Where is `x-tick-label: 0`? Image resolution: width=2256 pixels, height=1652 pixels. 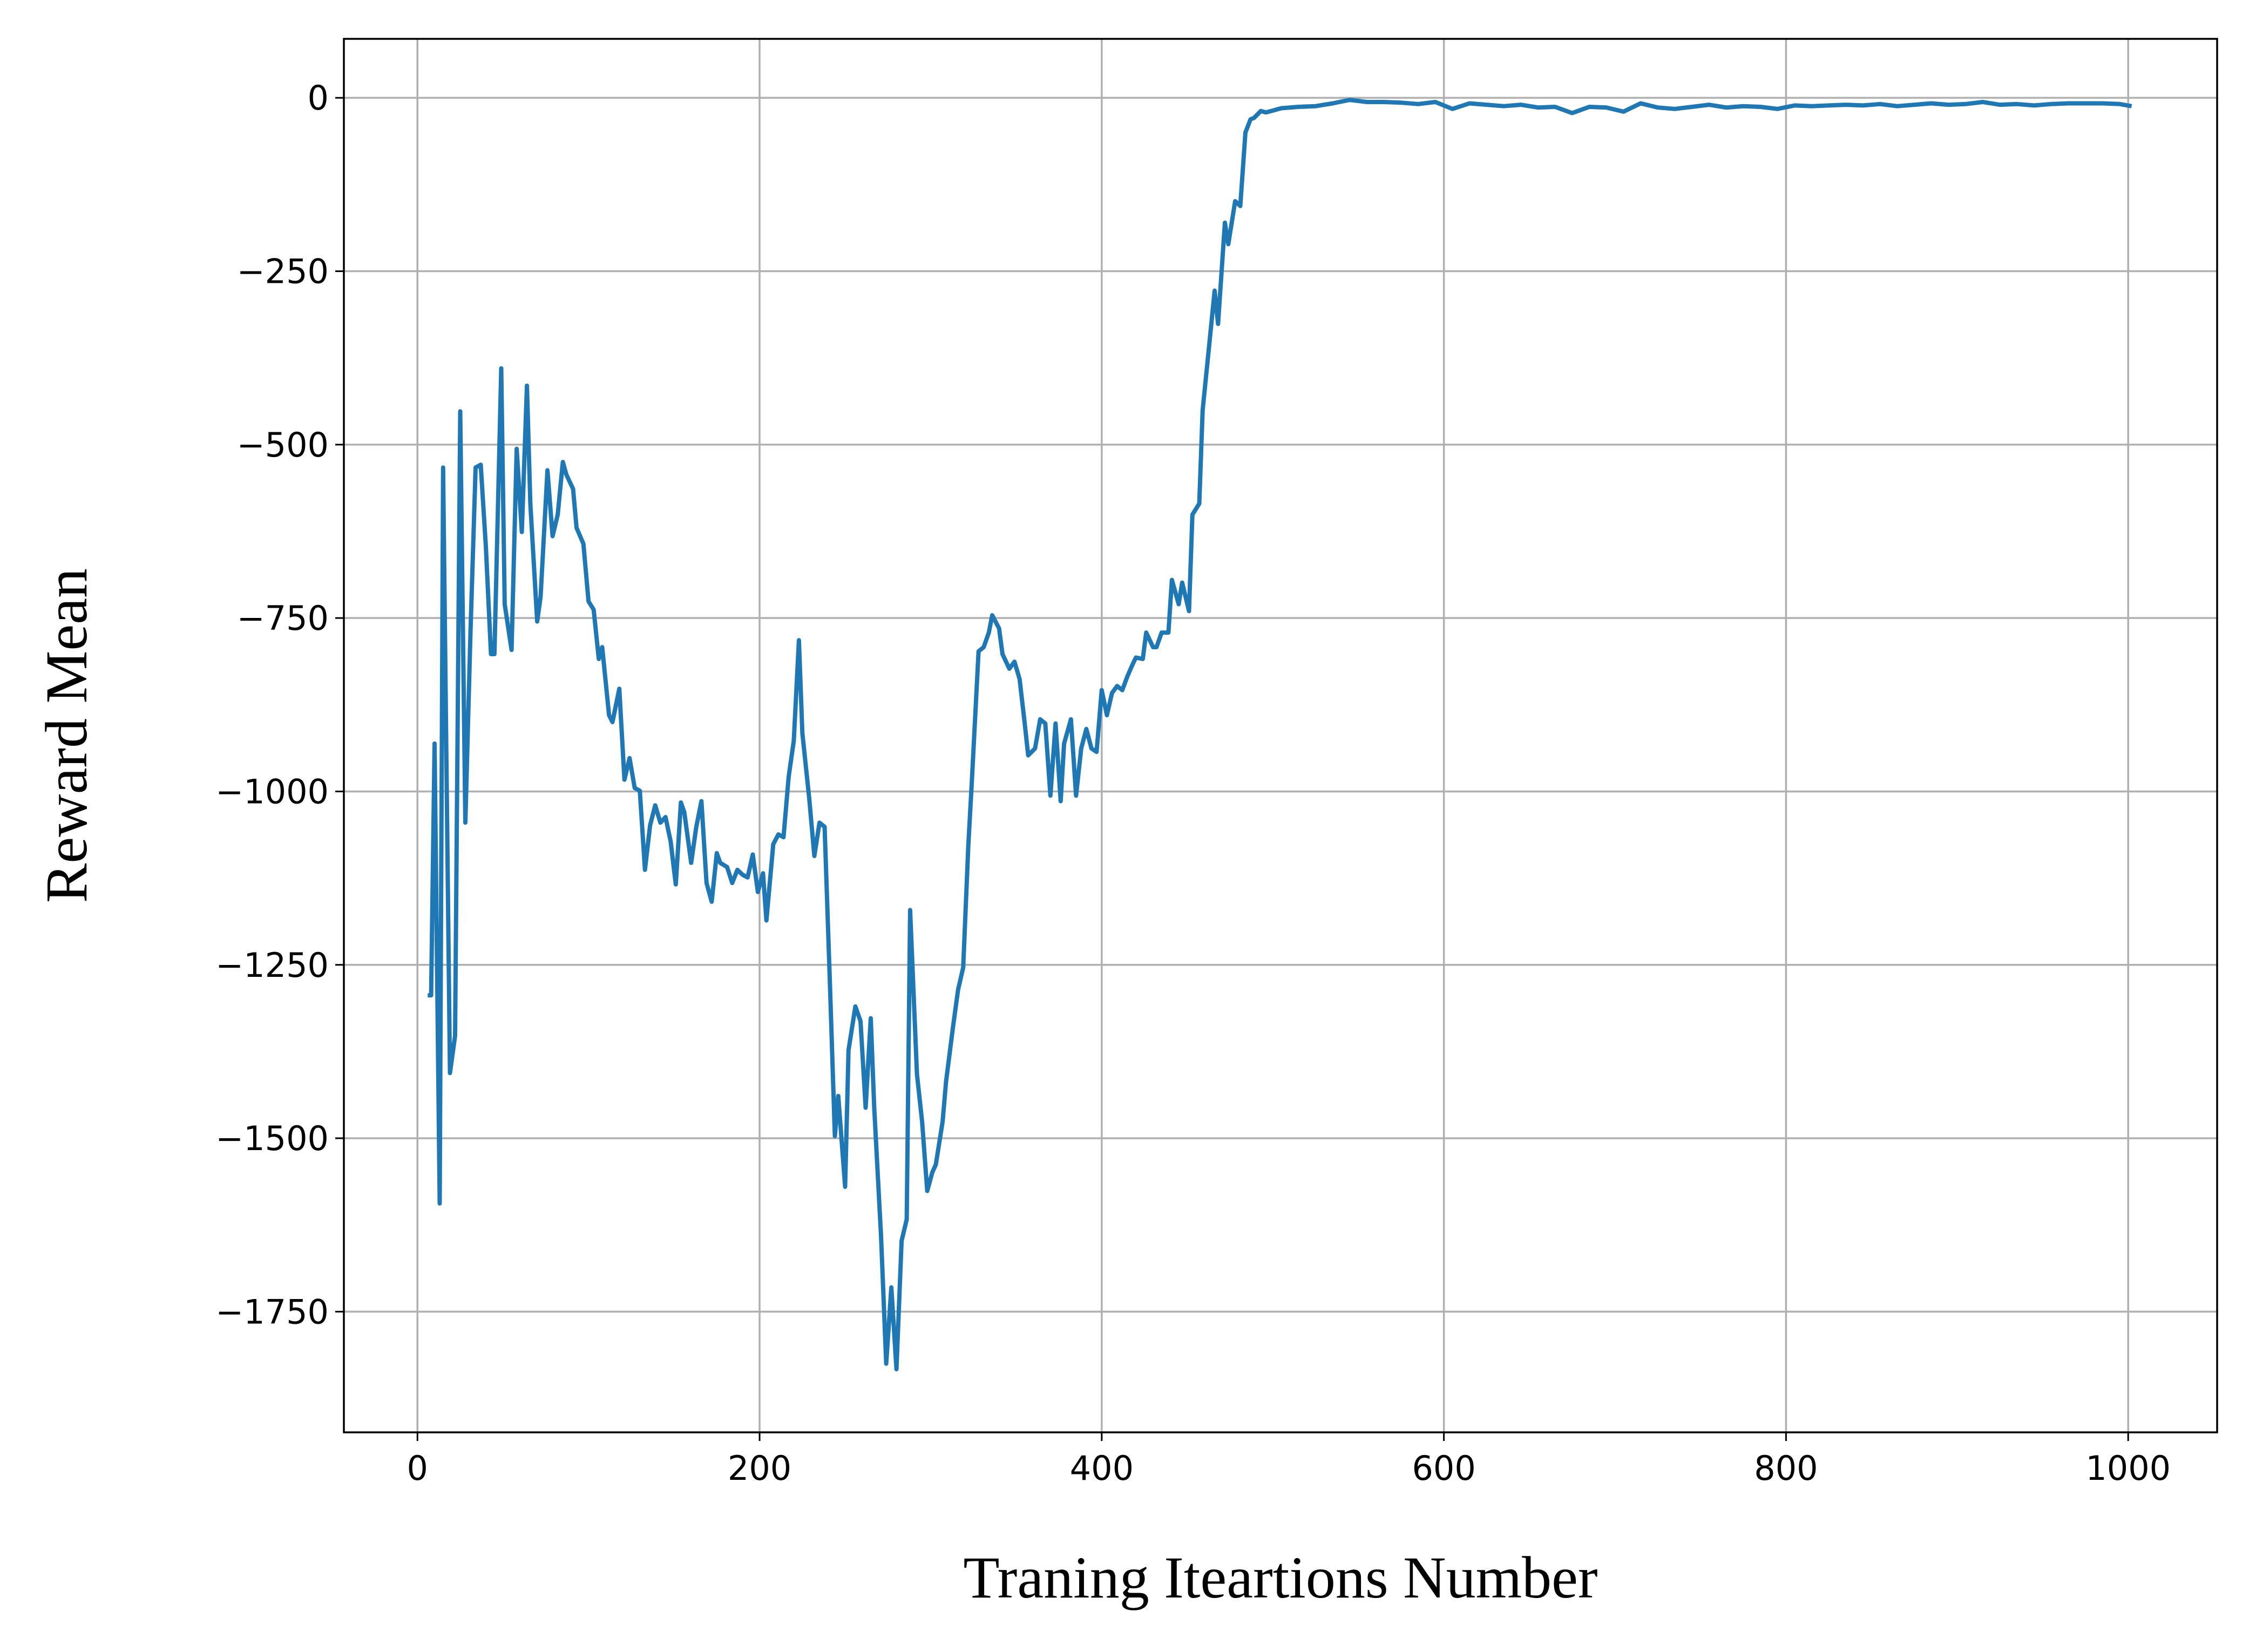 x-tick-label: 0 is located at coordinates (417, 1468).